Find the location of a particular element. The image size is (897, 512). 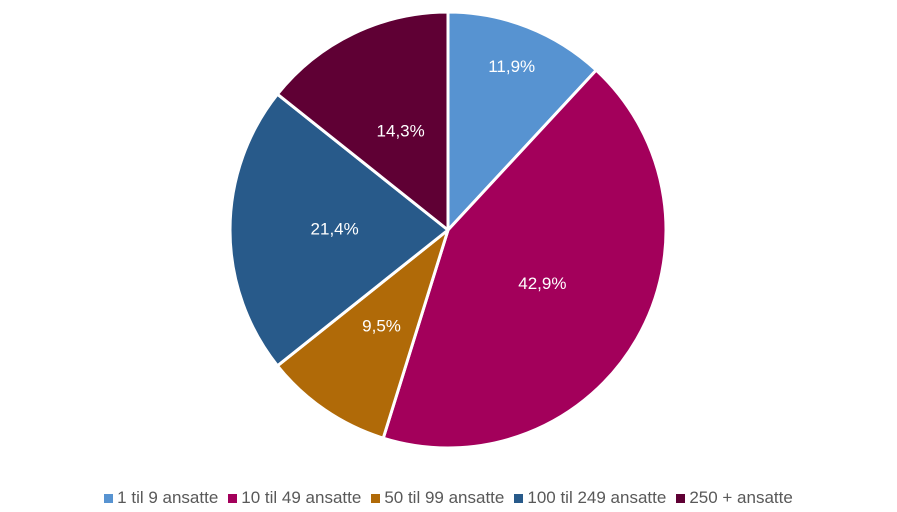

legend-item: 100 til 249 ansatte is located at coordinates (590, 498).